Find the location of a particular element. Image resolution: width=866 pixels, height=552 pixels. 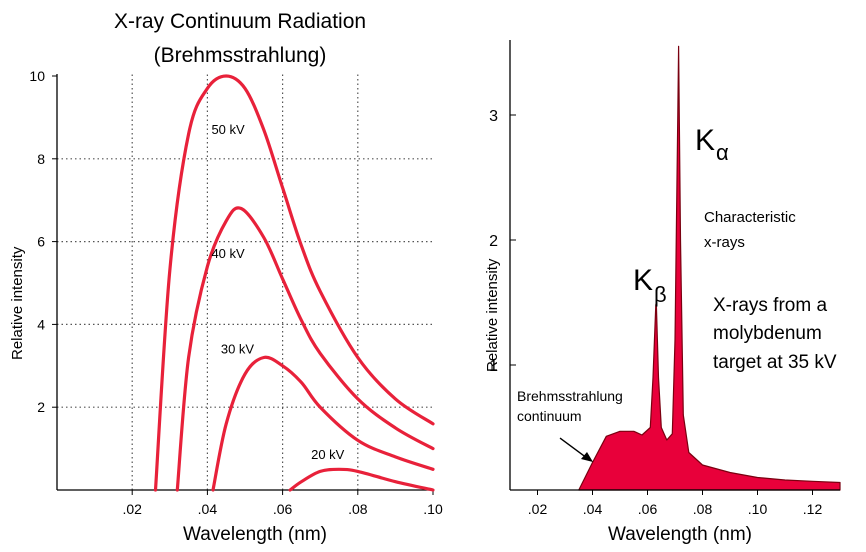

left-y-tick-label-3: 8 is located at coordinates (41, 159).